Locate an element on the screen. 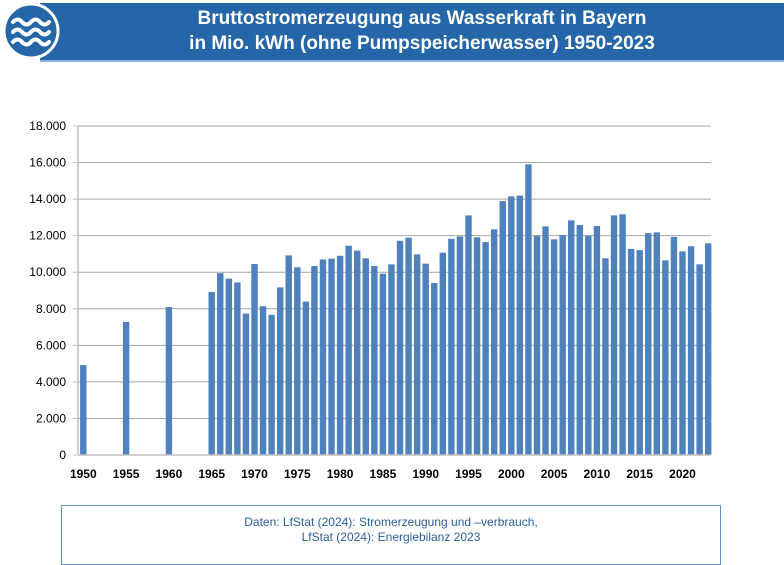 The image size is (784, 565). x-tick-label: 2010 is located at coordinates (597, 474).